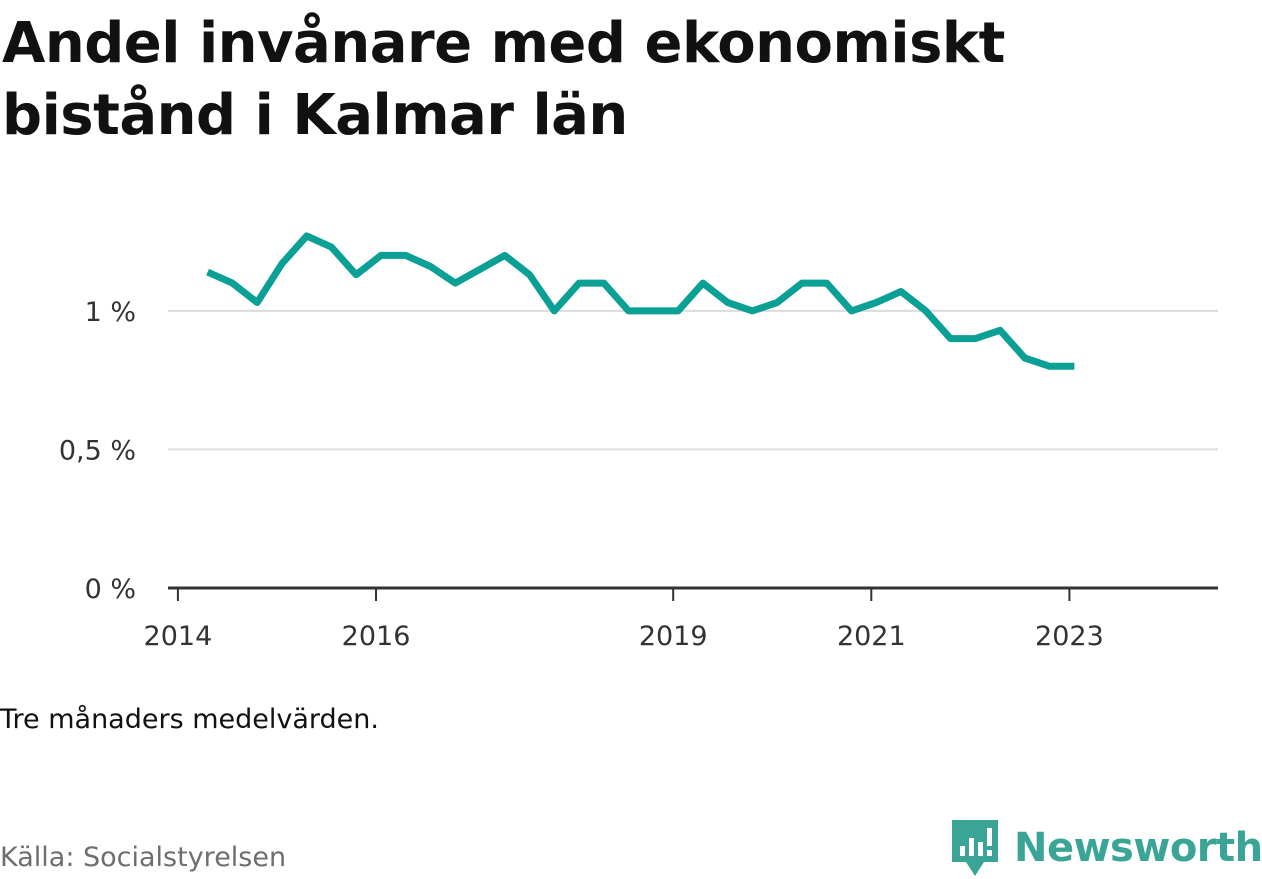 The height and width of the screenshot is (879, 1262). I want to click on y-tick-label: 0,5 %, so click(97, 450).